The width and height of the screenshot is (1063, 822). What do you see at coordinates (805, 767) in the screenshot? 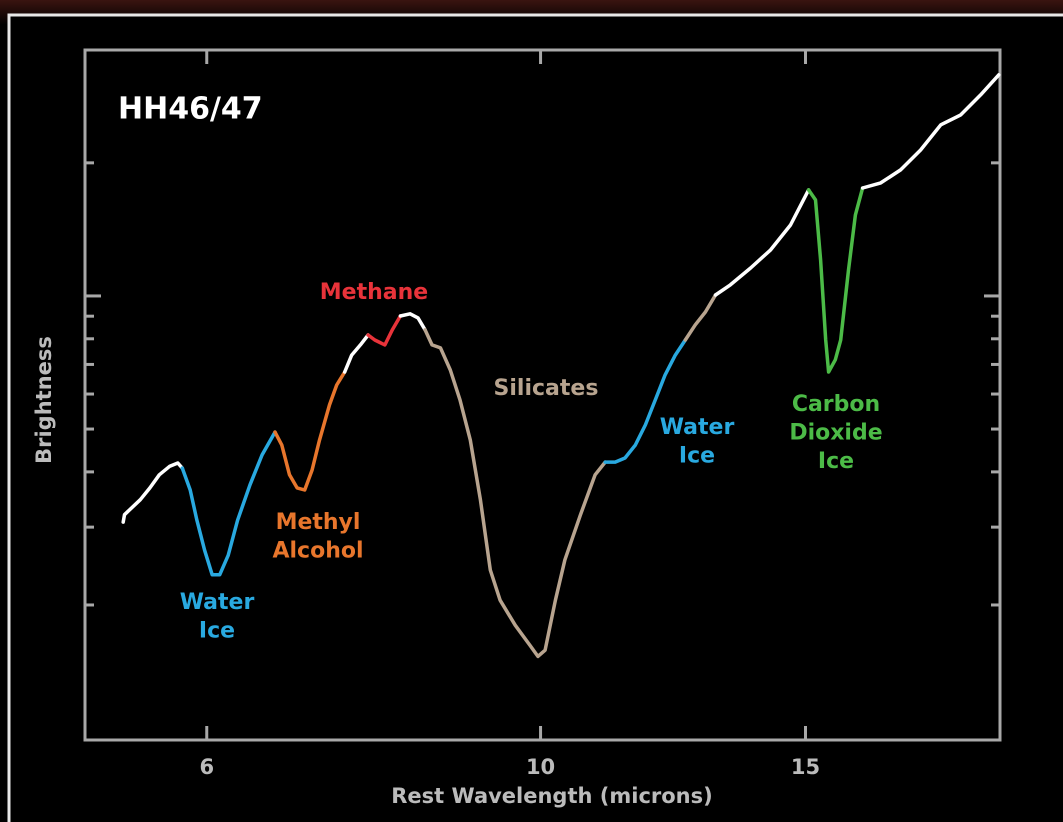
I see `x-tick-label: 15` at bounding box center [805, 767].